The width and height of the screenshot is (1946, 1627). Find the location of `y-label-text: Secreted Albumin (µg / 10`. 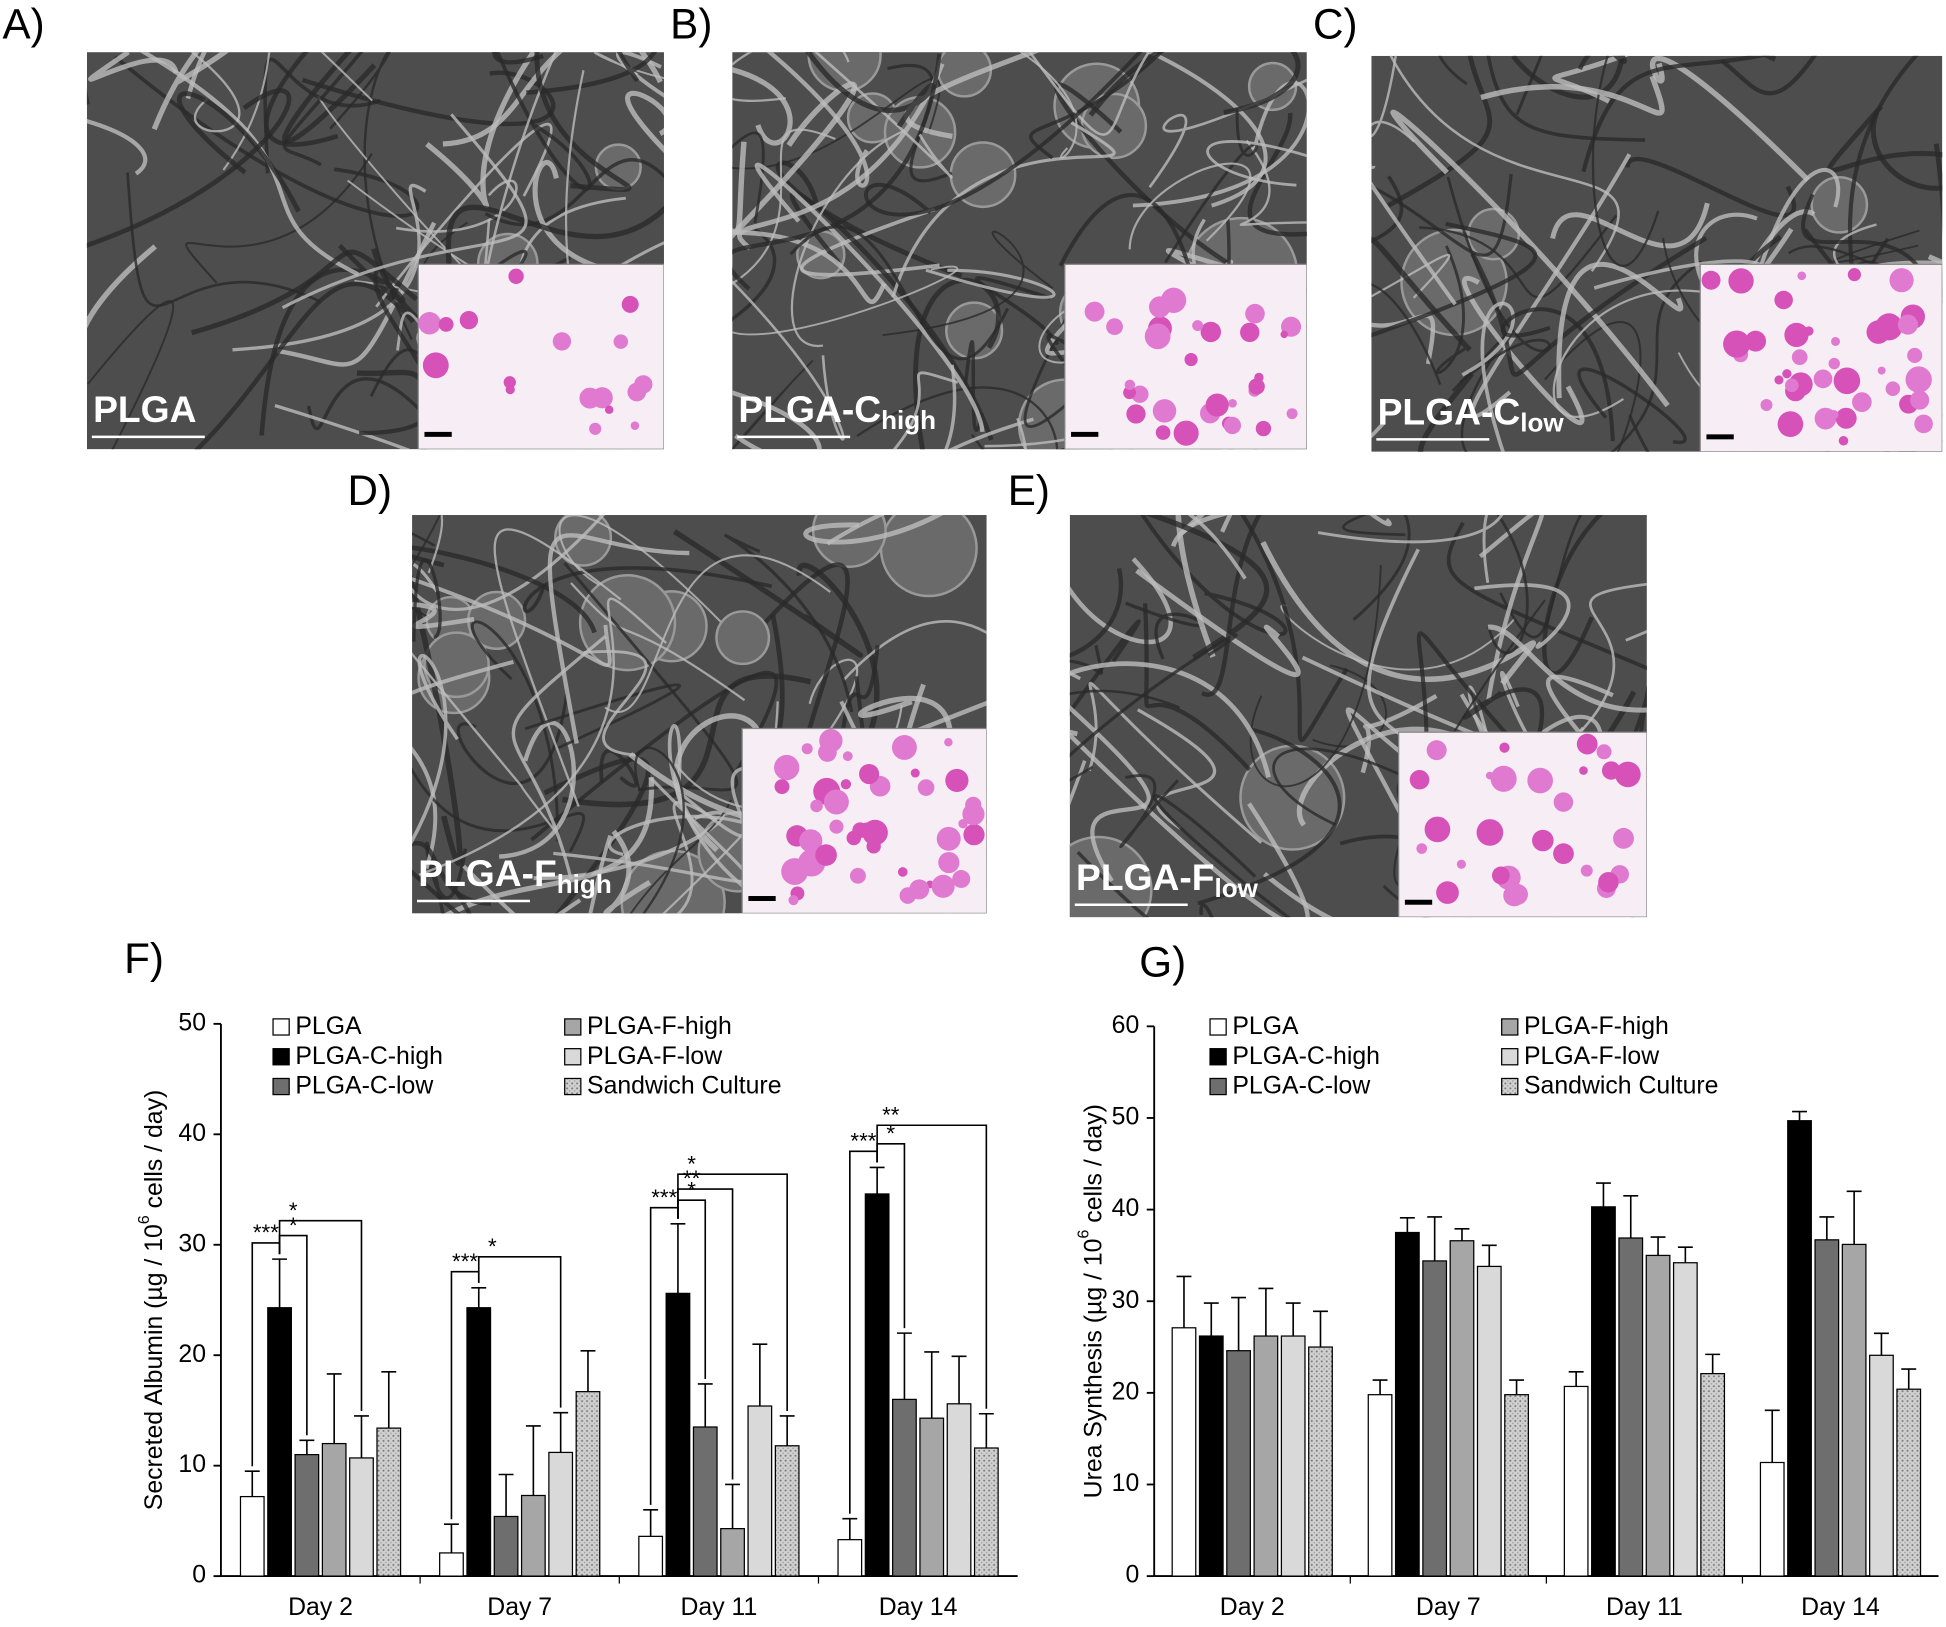

y-label-text: Secreted Albumin (µg / 10 is located at coordinates (154, 1367).